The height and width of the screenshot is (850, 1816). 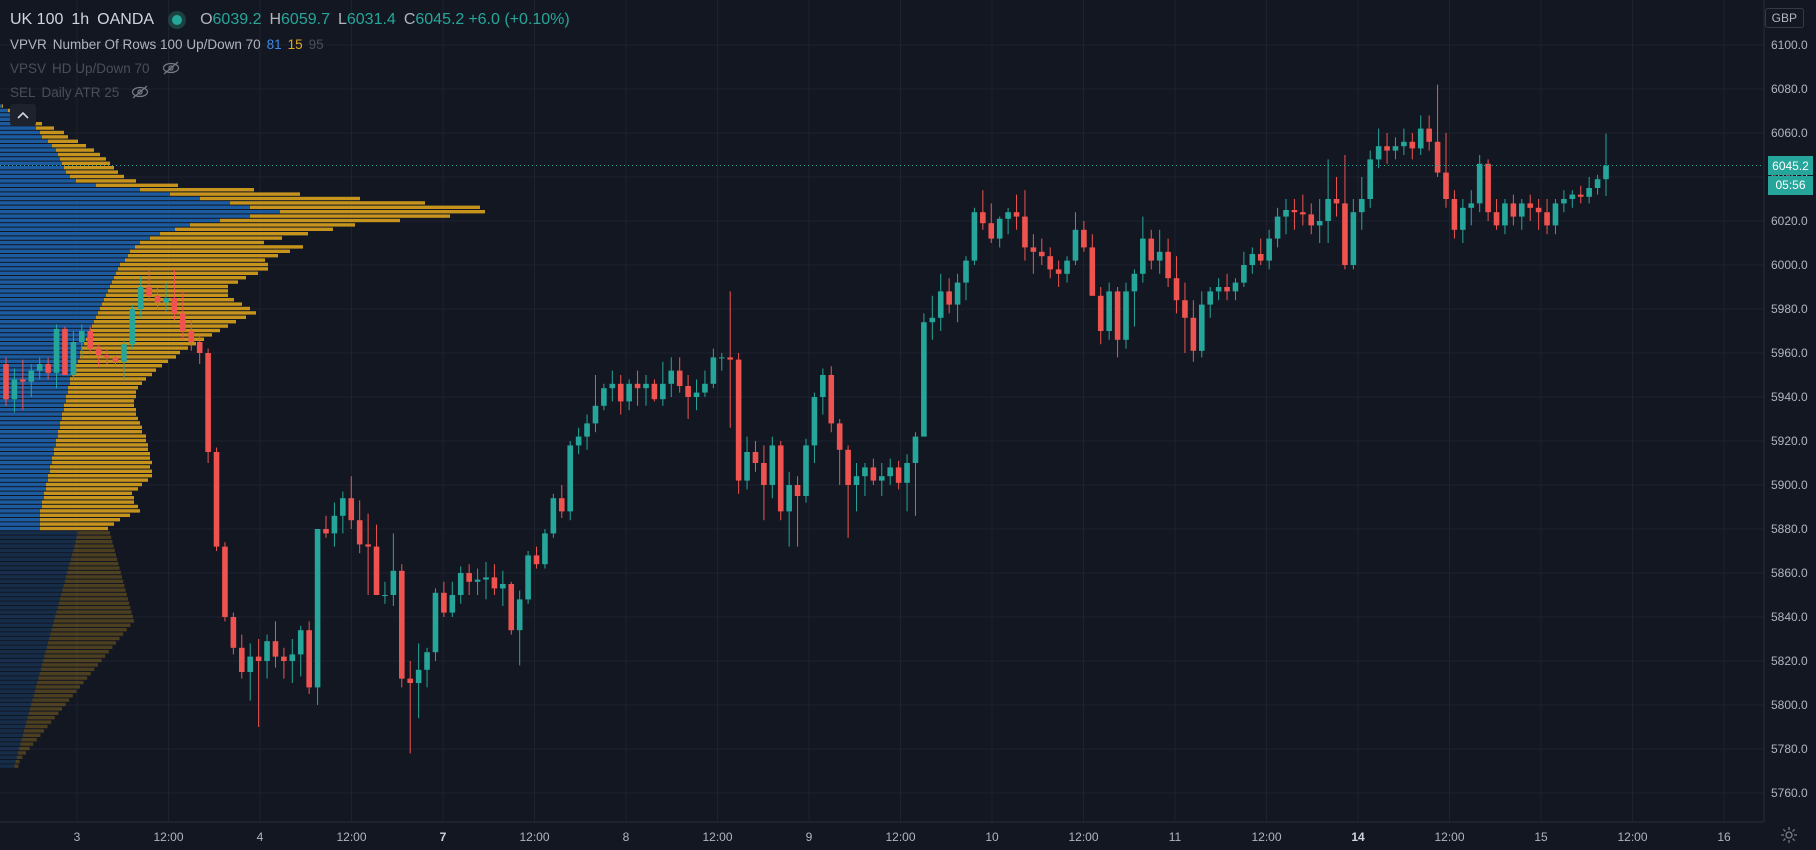 What do you see at coordinates (156, 44) in the screenshot?
I see `indicator-params: Number Of Rows 100 Up/Down 70` at bounding box center [156, 44].